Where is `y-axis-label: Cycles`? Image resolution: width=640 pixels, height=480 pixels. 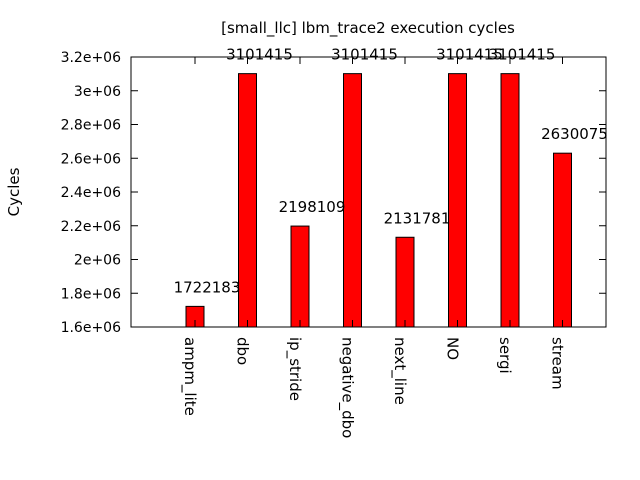 y-axis-label: Cycles is located at coordinates (14, 191).